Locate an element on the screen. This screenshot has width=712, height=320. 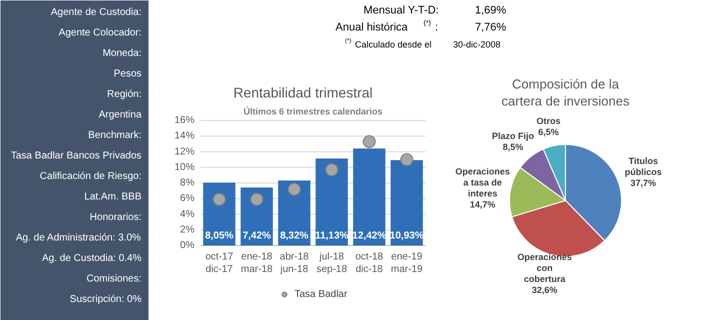
chart-title: Rentabilidad trimestral is located at coordinates (303, 92).